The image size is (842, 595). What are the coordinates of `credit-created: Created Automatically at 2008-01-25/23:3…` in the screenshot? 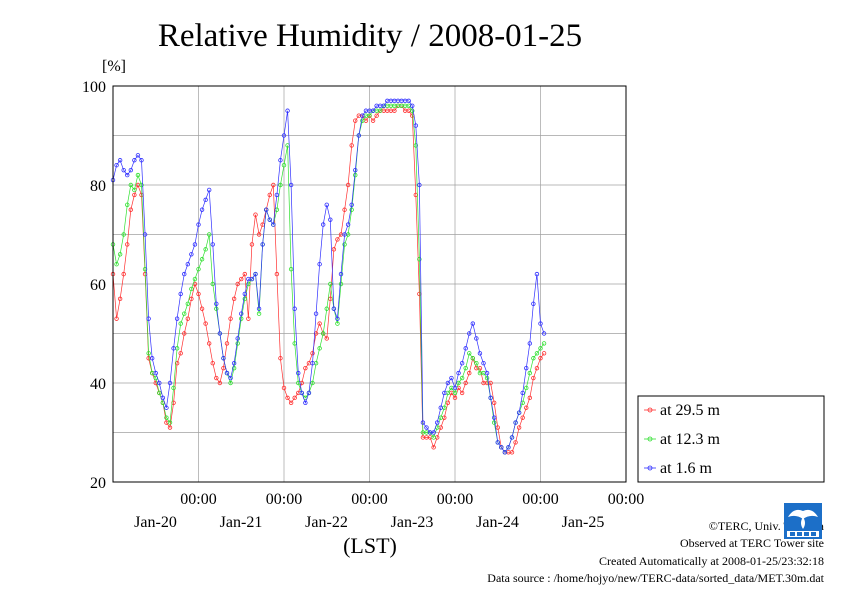 It's located at (711, 561).